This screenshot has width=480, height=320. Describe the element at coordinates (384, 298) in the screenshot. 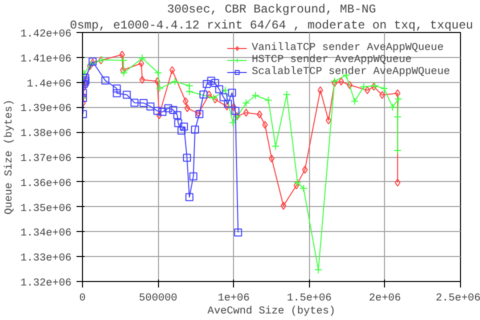

I see `x-tick-label: 2e+06` at that location.